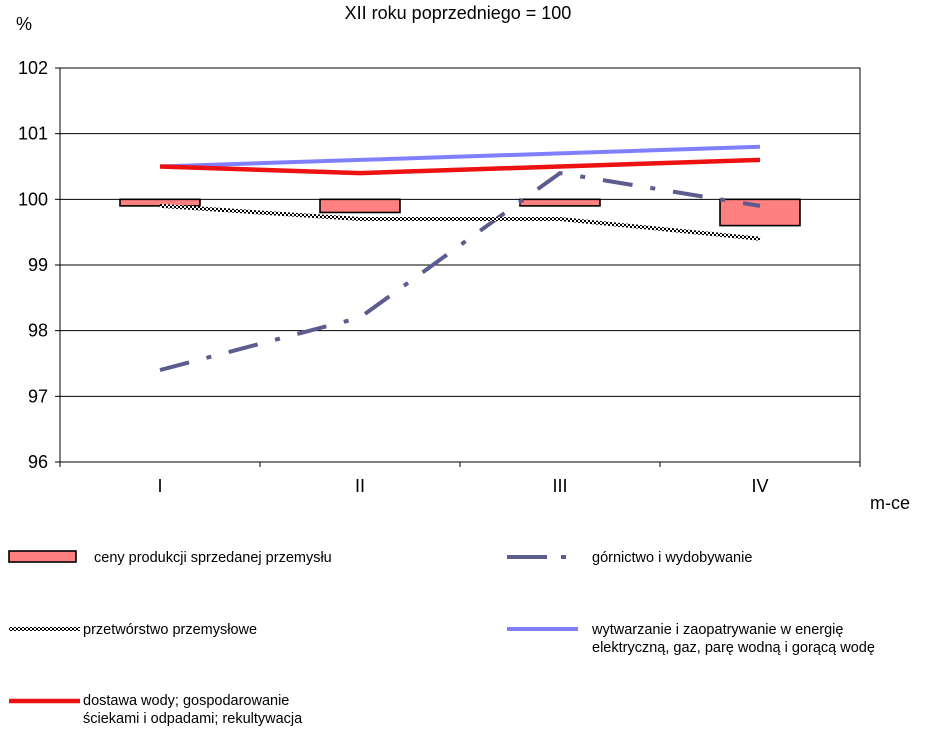 The height and width of the screenshot is (729, 925). I want to click on y-tick-label: 97, so click(38, 396).